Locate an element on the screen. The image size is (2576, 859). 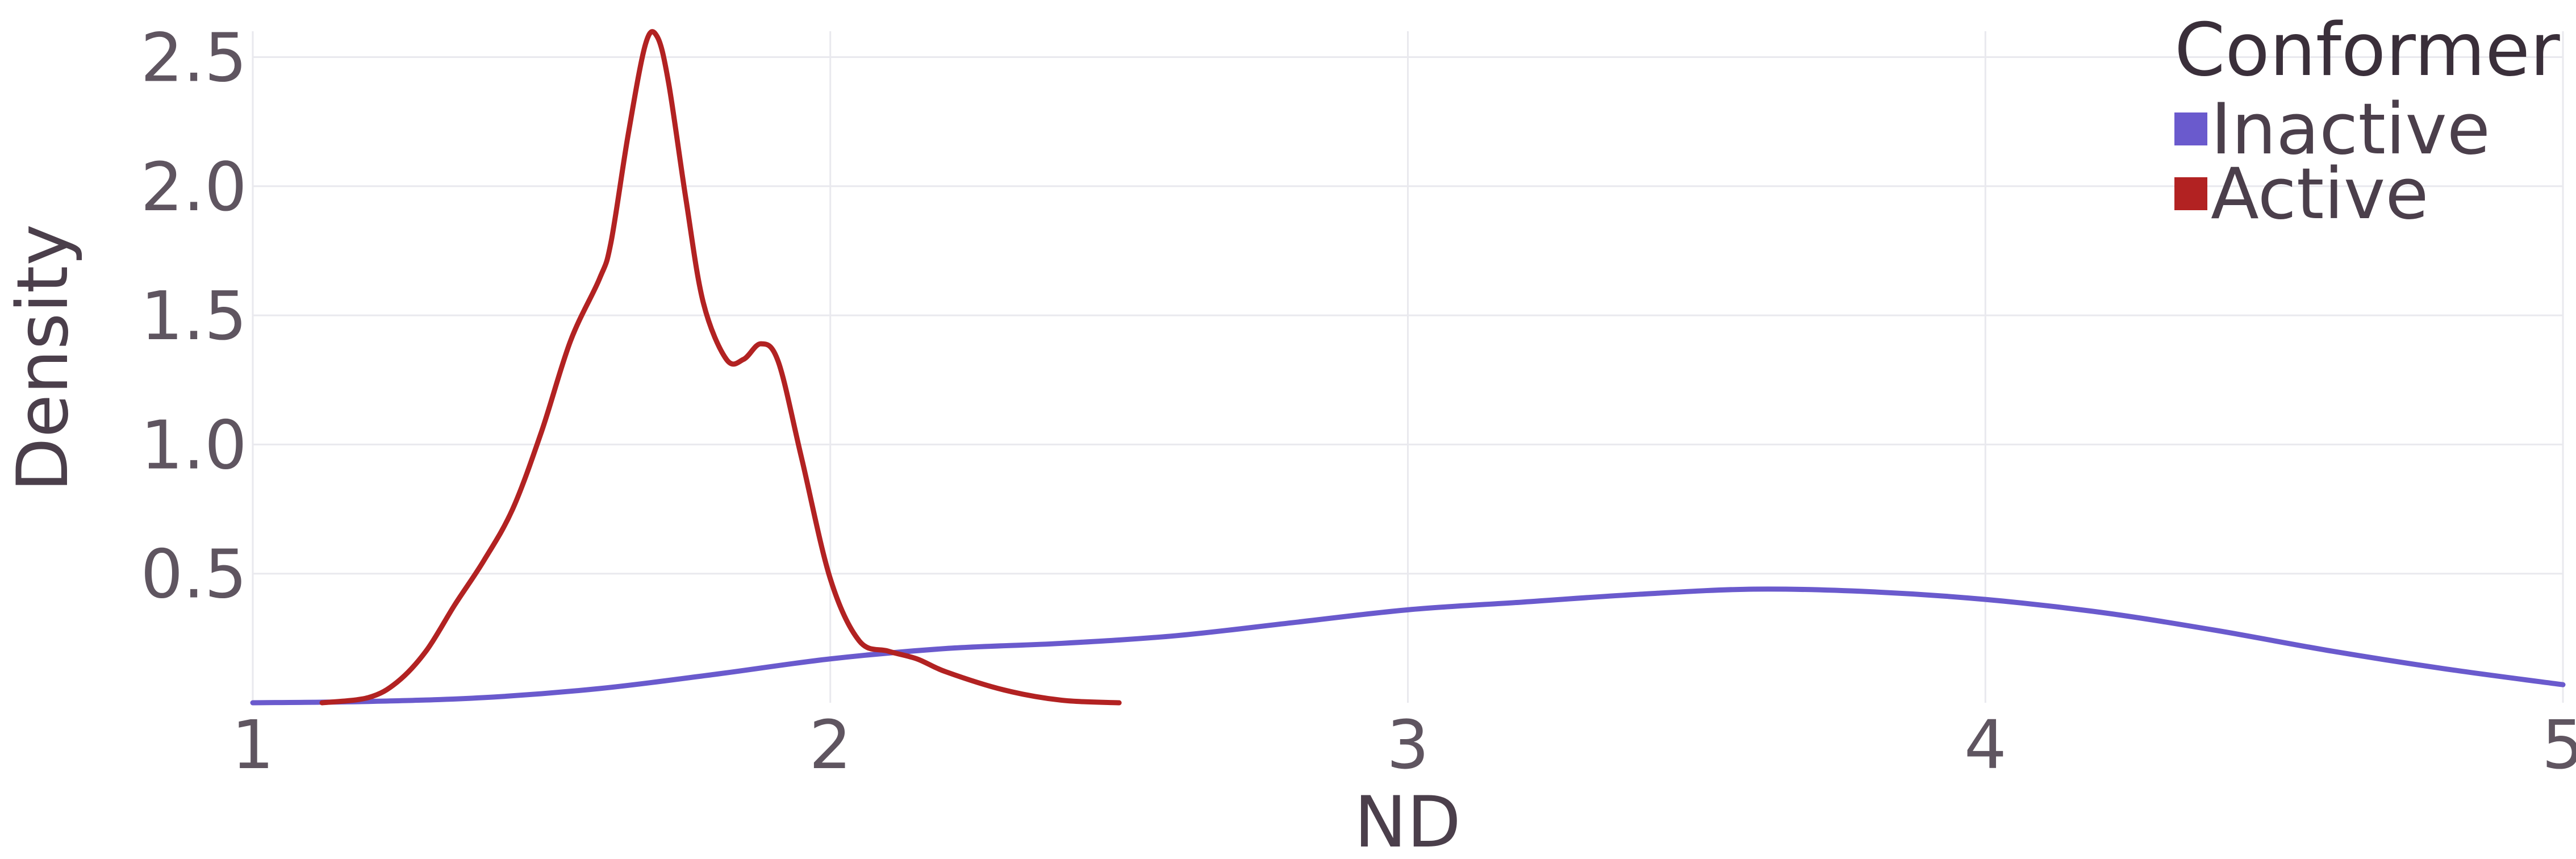
legend-swatch-active is located at coordinates (2190, 193).